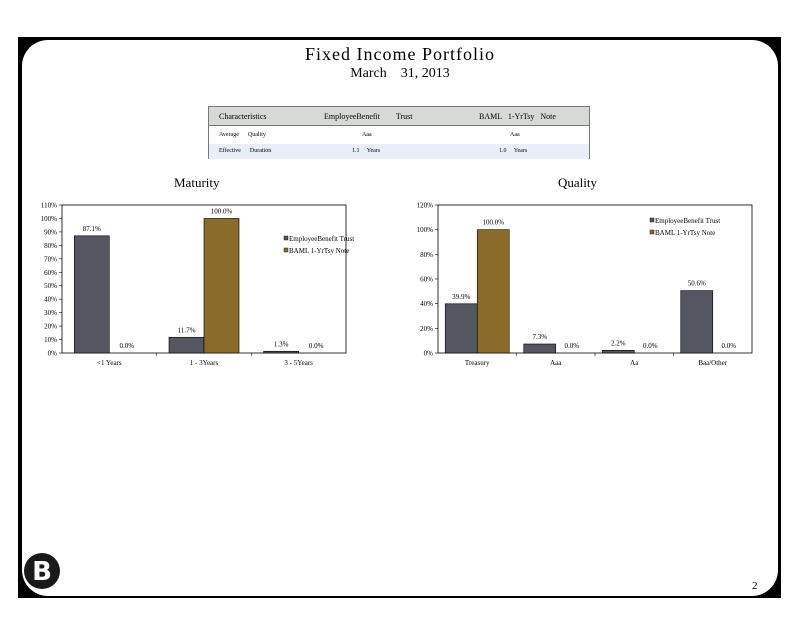 Image resolution: width=800 pixels, height=618 pixels. Describe the element at coordinates (461, 297) in the screenshot. I see `data-label: 39.9%` at that location.